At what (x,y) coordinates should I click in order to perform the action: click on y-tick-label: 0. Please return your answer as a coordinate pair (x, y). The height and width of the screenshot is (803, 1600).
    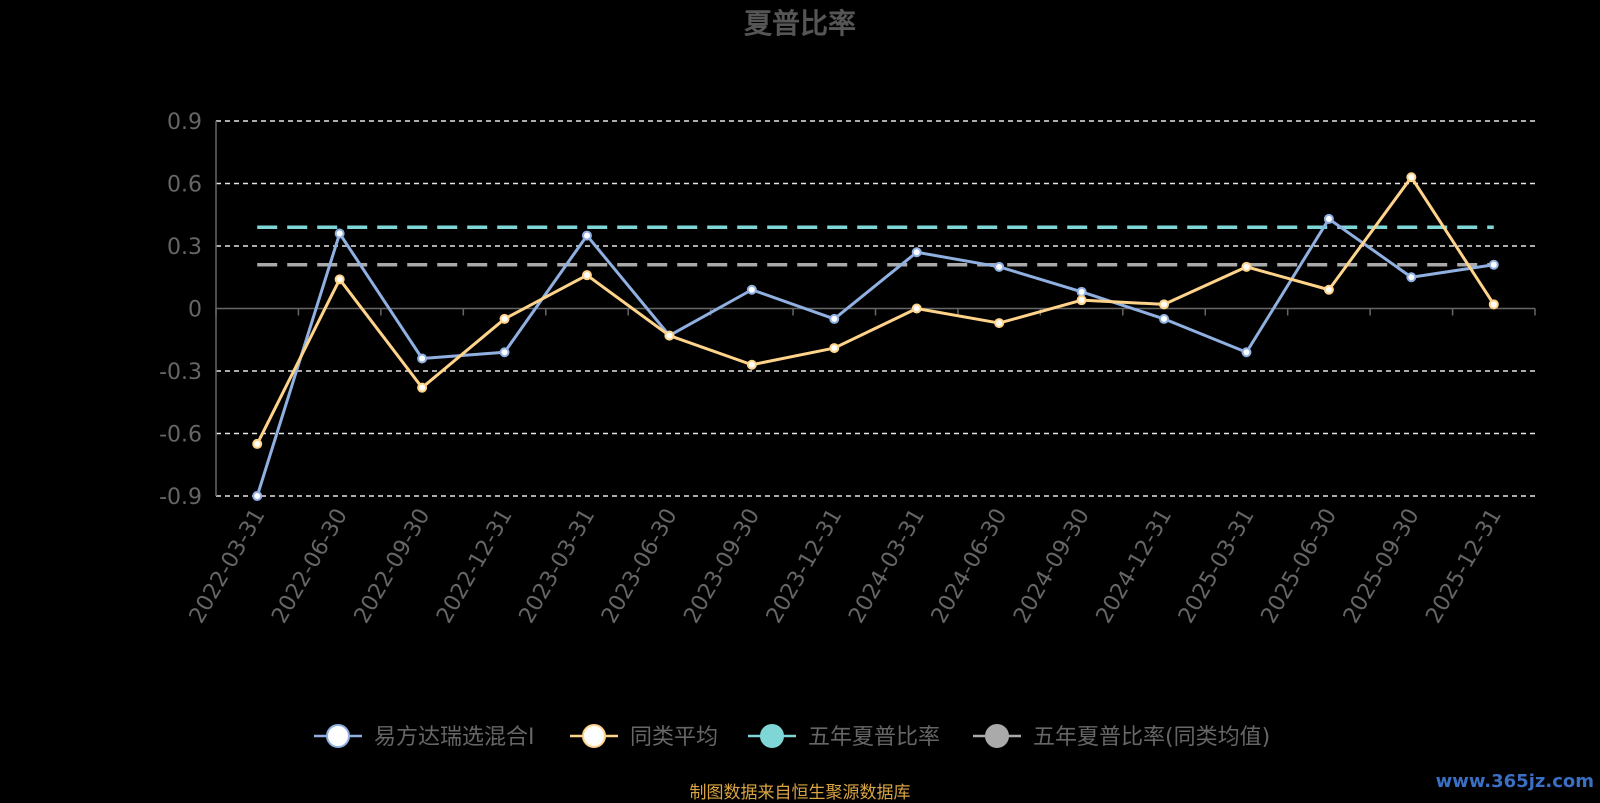
    Looking at the image, I should click on (195, 310).